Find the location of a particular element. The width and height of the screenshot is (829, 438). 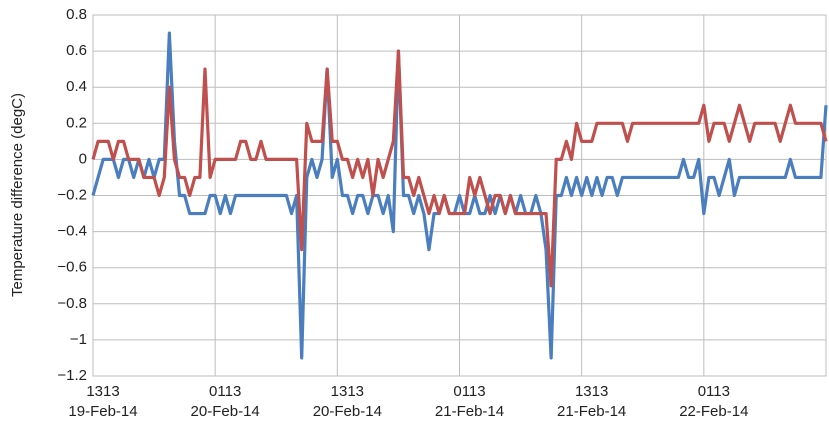

x-tick-label: 0113 21-Feb-14 is located at coordinates (469, 401).